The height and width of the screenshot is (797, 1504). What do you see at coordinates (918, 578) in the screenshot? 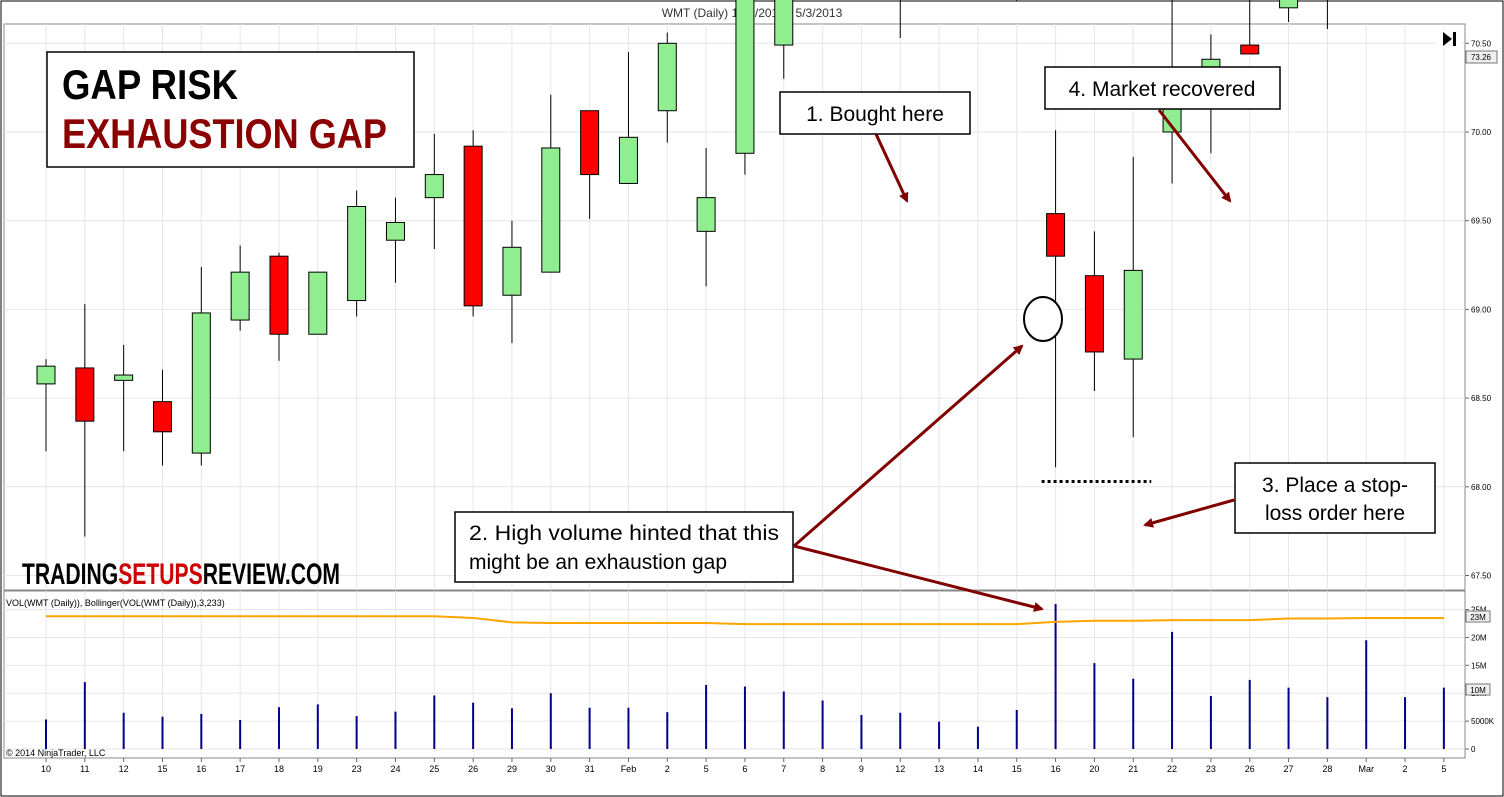
I see `arrow-volume` at bounding box center [918, 578].